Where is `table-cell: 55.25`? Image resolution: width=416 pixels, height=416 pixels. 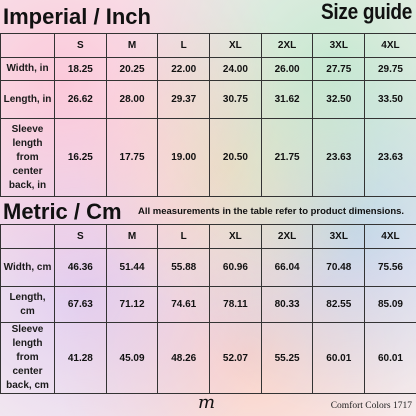 table-cell: 55.25 is located at coordinates (287, 358).